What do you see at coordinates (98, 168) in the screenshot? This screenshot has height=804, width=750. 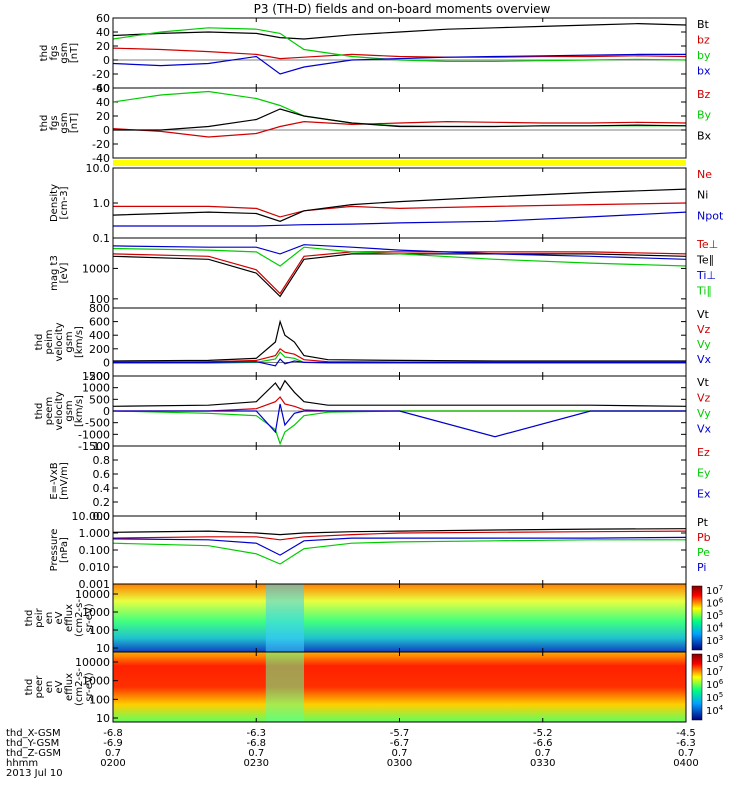 I see `y-tick-label: 10.0` at bounding box center [98, 168].